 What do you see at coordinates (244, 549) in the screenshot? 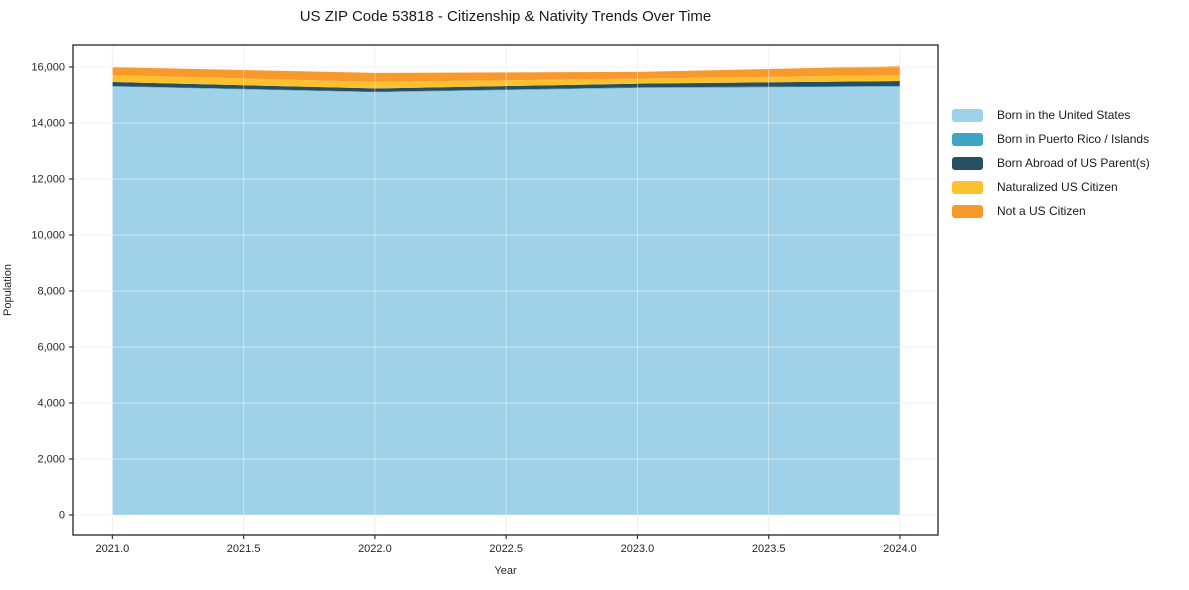
I see `x-tick-label: 2021.5` at bounding box center [244, 549].